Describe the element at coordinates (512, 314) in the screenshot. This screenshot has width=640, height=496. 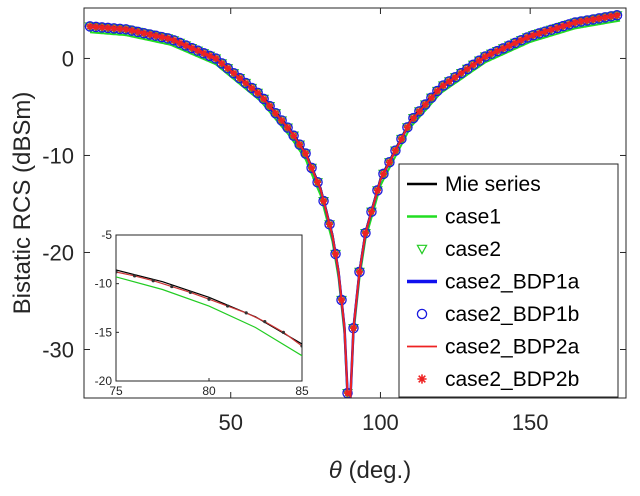
I see `legend-label: case2_BDP1b` at that location.